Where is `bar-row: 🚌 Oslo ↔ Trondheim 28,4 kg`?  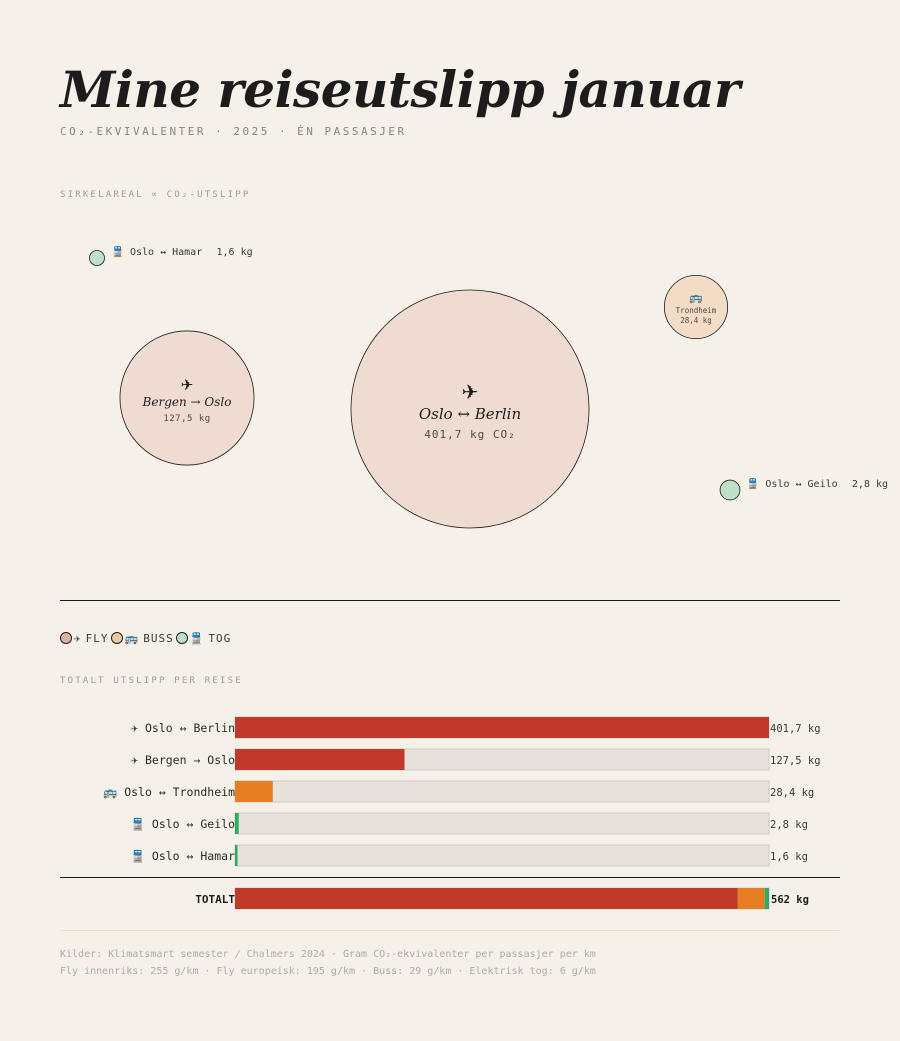 bar-row: 🚌 Oslo ↔ Trondheim 28,4 kg is located at coordinates (458, 791).